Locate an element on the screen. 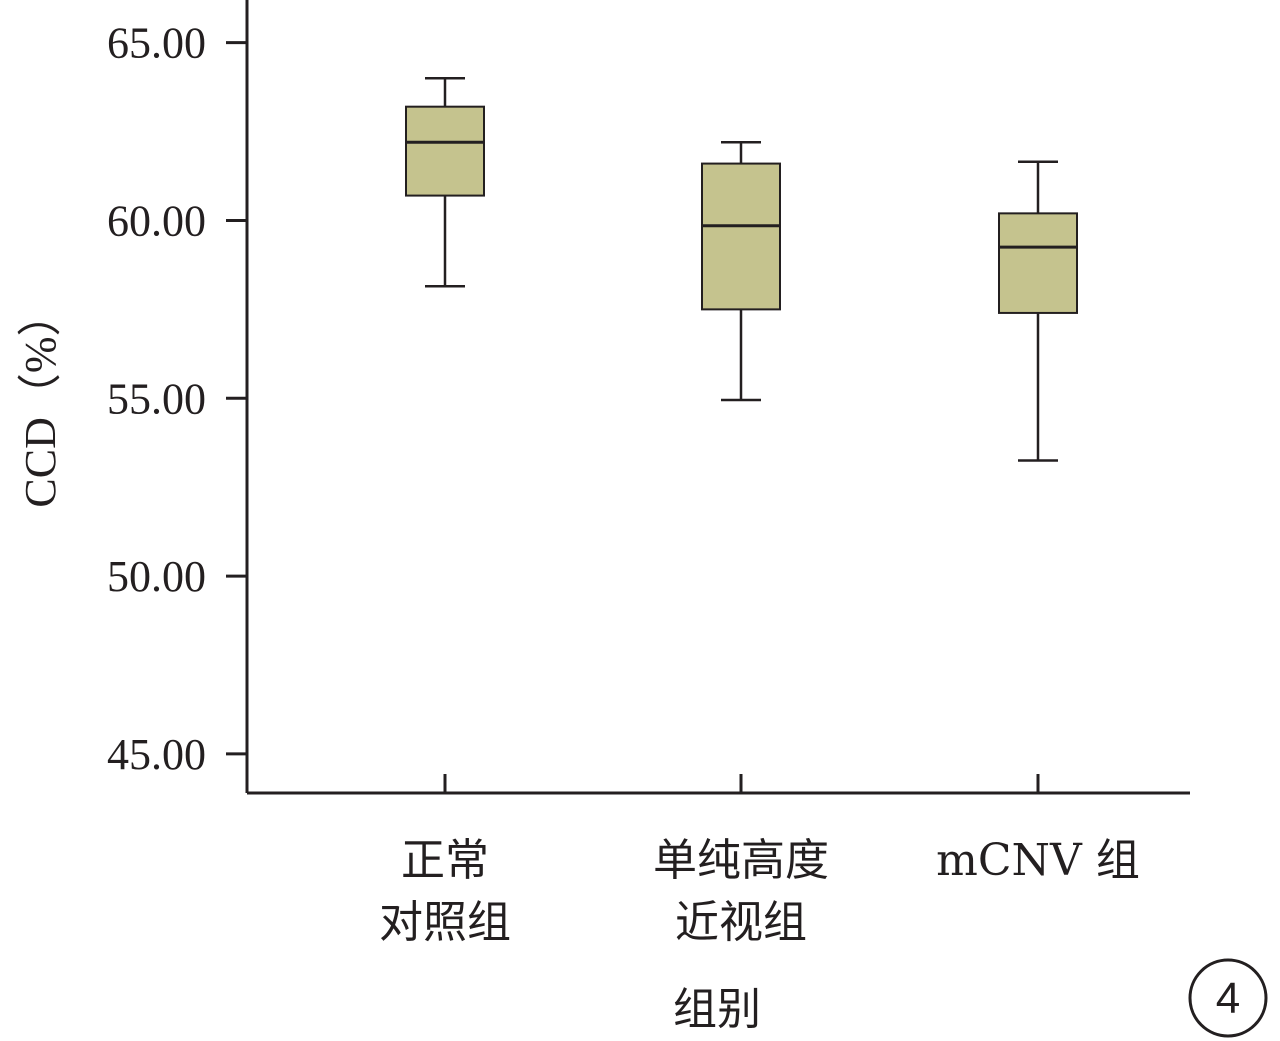  x-axis-title: 组别 is located at coordinates (717, 1009).